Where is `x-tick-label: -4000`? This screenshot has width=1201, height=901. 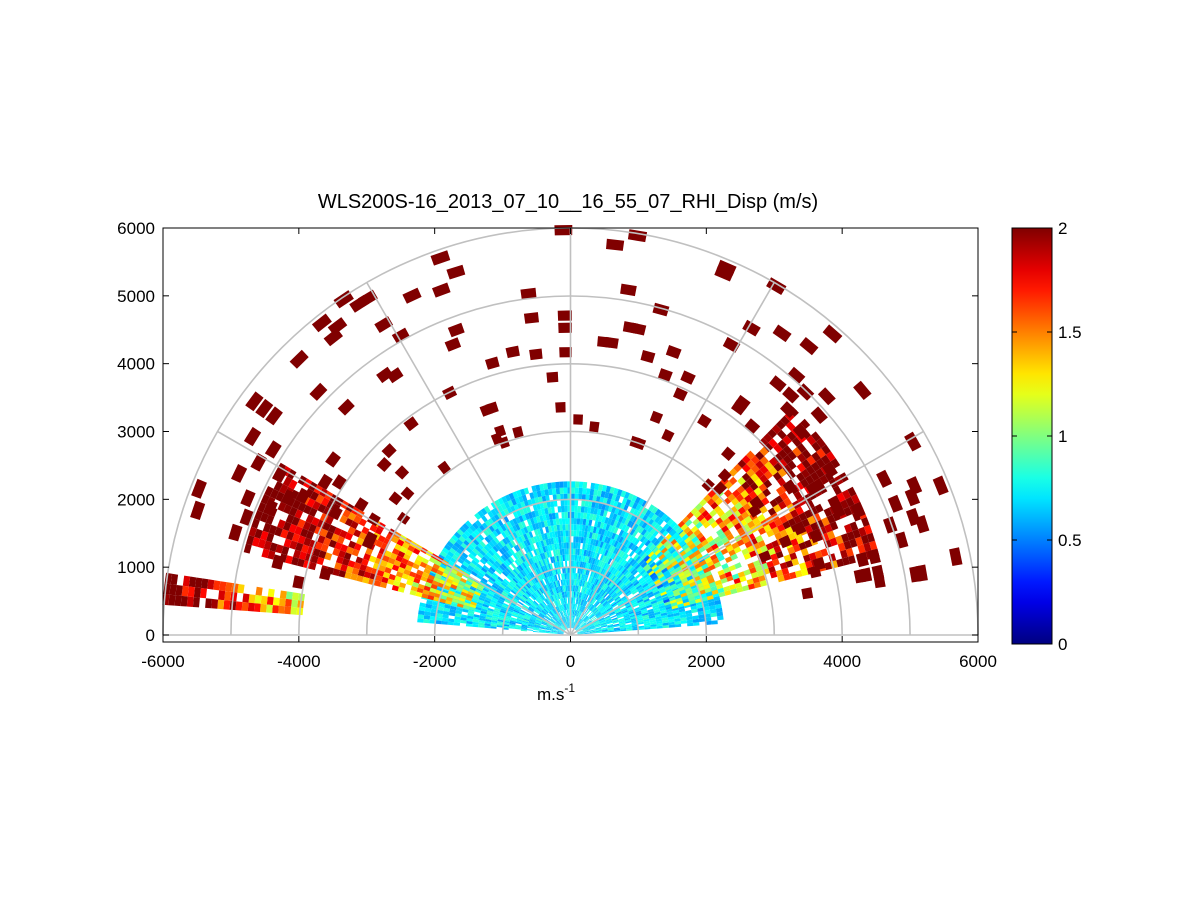 x-tick-label: -4000 is located at coordinates (298, 661).